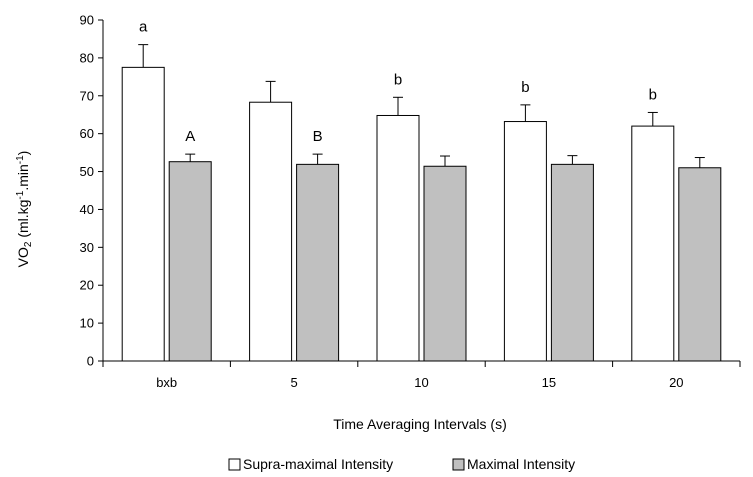  What do you see at coordinates (521, 464) in the screenshot?
I see `legend-label-maximal: Maximal Intensity` at bounding box center [521, 464].